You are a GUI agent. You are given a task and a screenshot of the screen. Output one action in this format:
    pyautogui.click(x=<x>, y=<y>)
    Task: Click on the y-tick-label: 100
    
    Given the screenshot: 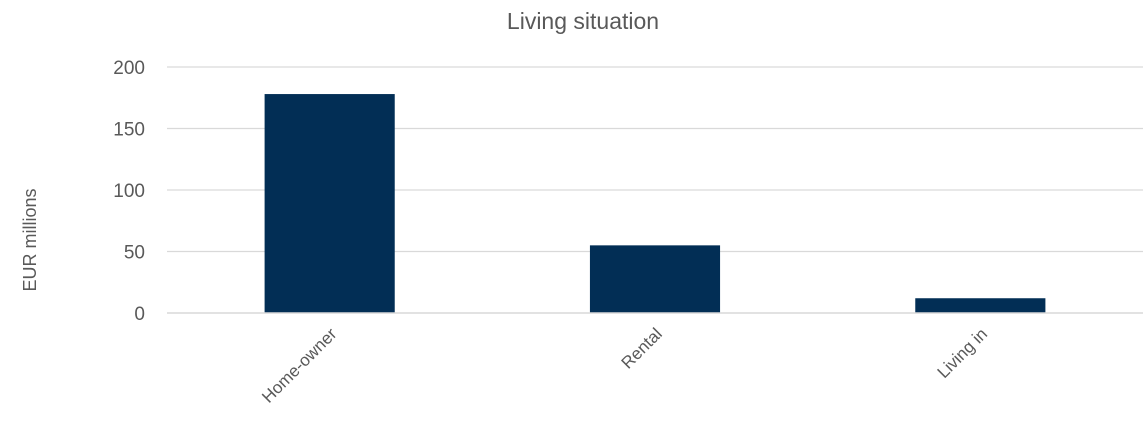 What is the action you would take?
    pyautogui.click(x=129, y=191)
    